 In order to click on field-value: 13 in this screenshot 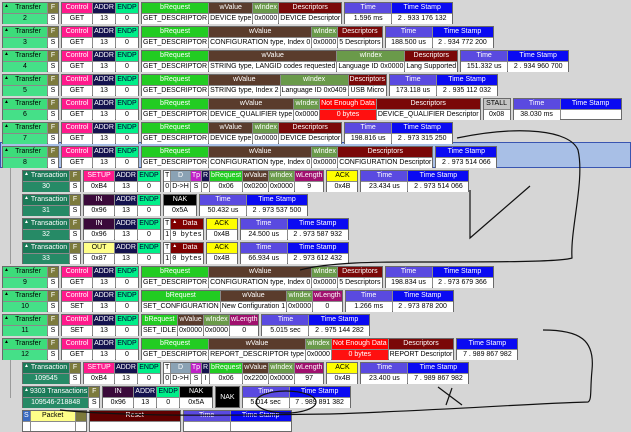, I will do `click(104, 19)`.